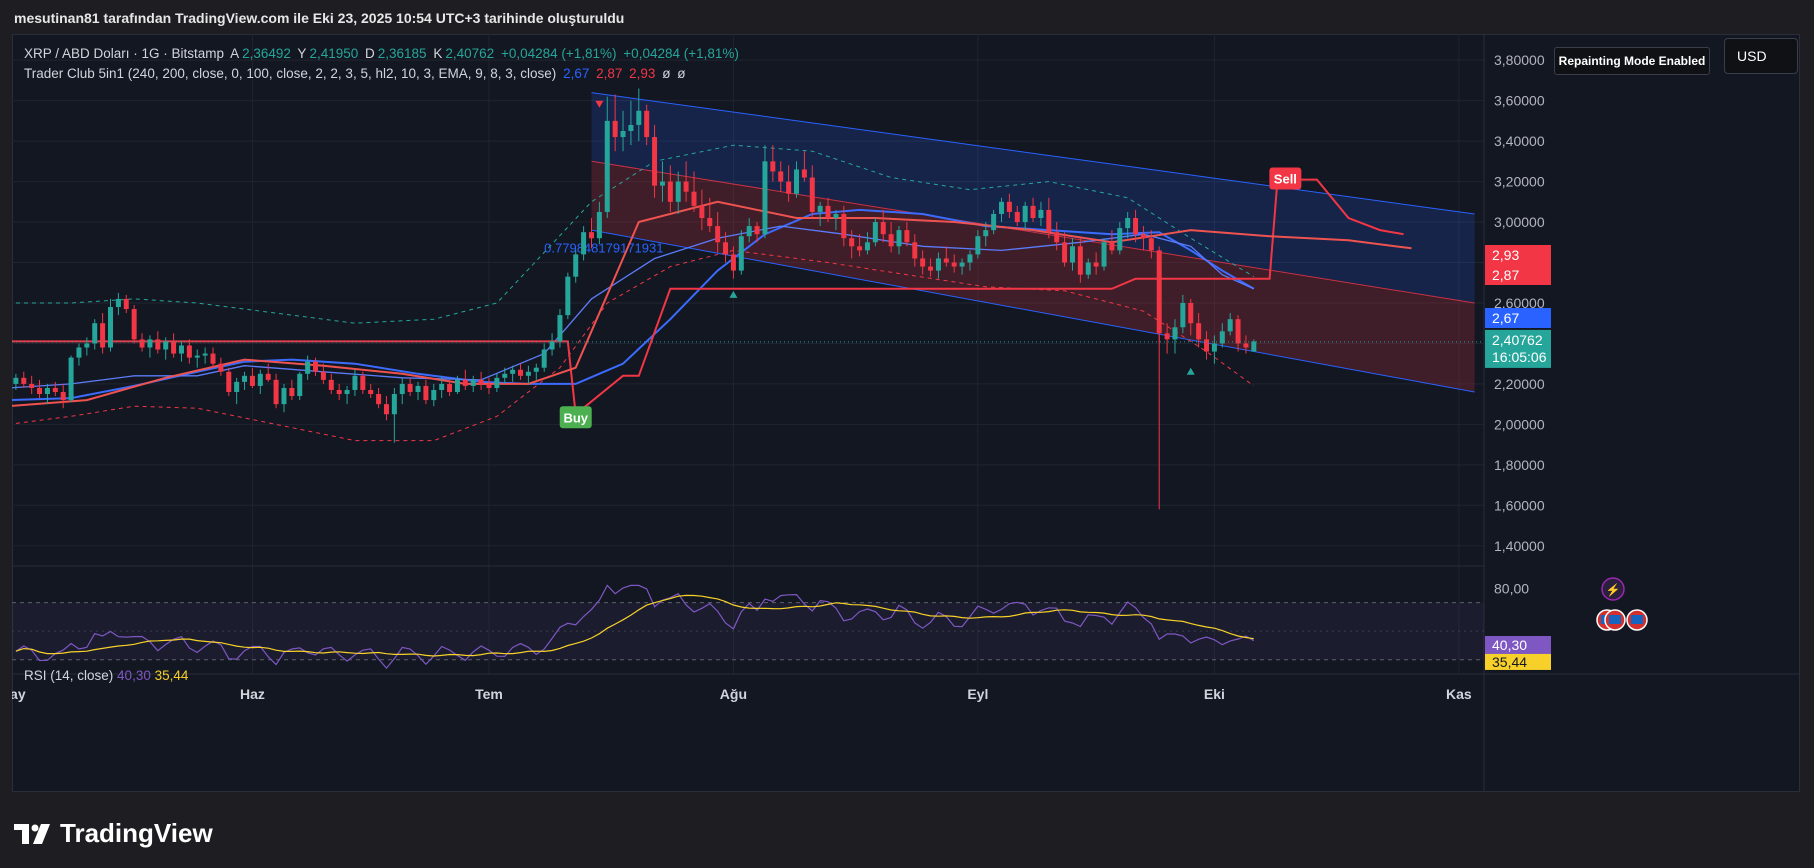 The height and width of the screenshot is (868, 1814). I want to click on countdown-label: 16:05:06, so click(1519, 357).